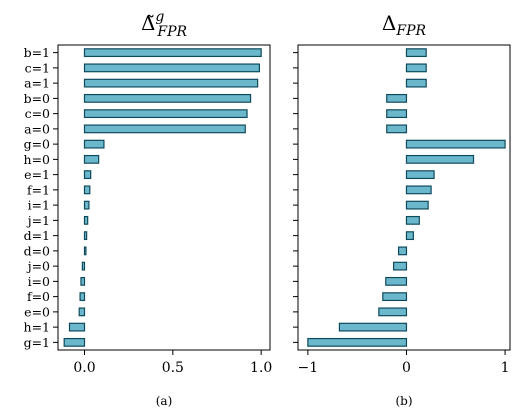 This screenshot has height=418, width=512. Describe the element at coordinates (37, 327) in the screenshot. I see `category-label: h=1` at that location.